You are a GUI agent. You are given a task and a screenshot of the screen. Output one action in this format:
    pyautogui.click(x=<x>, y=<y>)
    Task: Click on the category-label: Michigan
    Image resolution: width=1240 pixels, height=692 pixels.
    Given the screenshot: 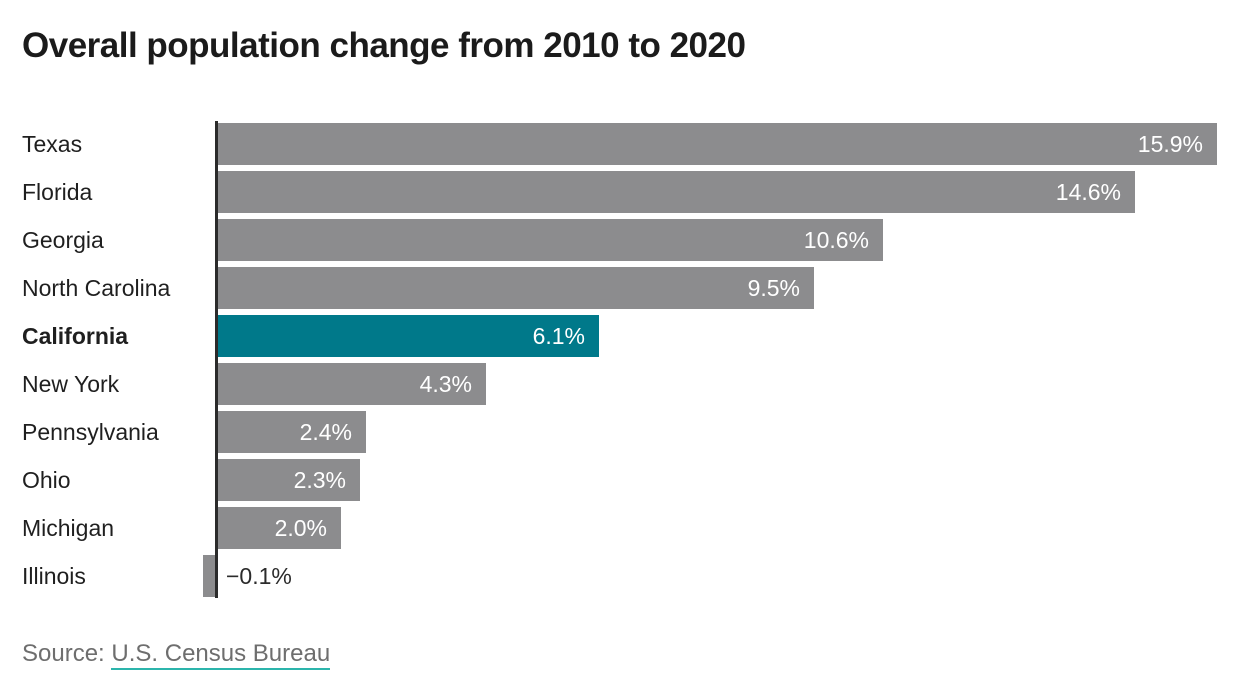 What is the action you would take?
    pyautogui.click(x=68, y=528)
    